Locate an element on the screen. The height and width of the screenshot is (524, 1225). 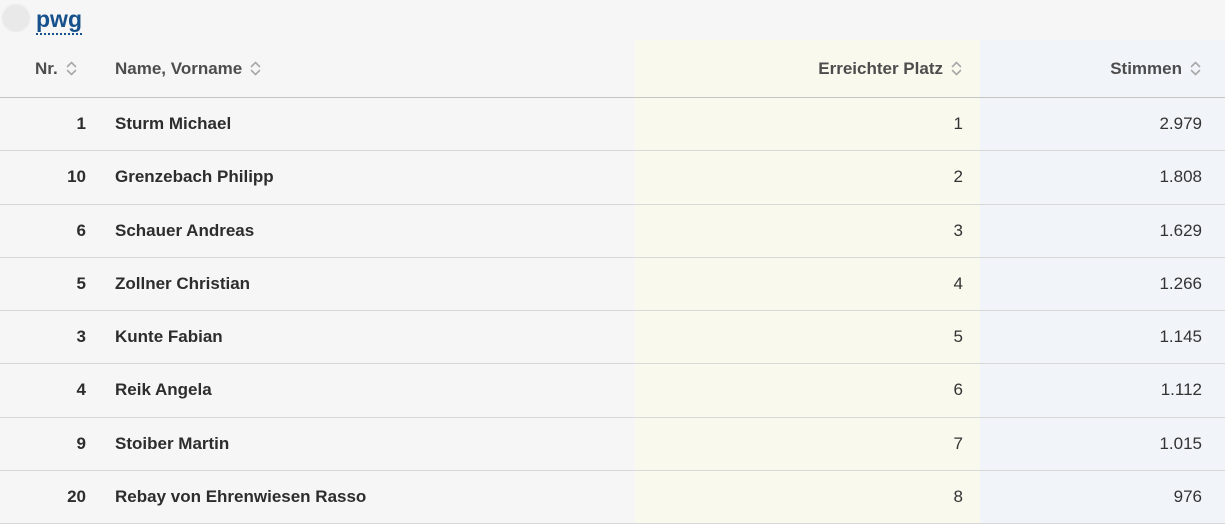
cell-name: Sturm Michael is located at coordinates (173, 124).